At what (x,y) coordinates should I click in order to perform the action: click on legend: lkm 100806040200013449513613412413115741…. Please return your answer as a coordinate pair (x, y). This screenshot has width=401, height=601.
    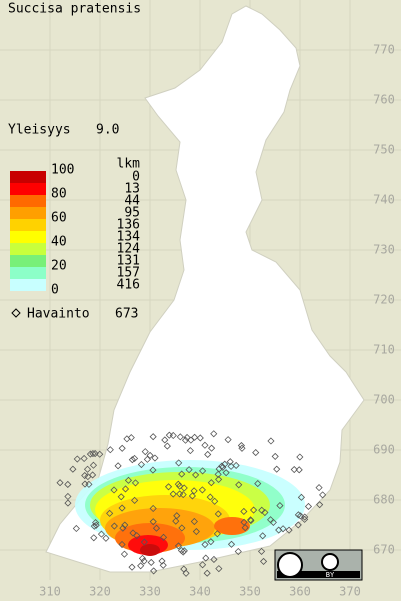
    Looking at the image, I should click on (75, 227).